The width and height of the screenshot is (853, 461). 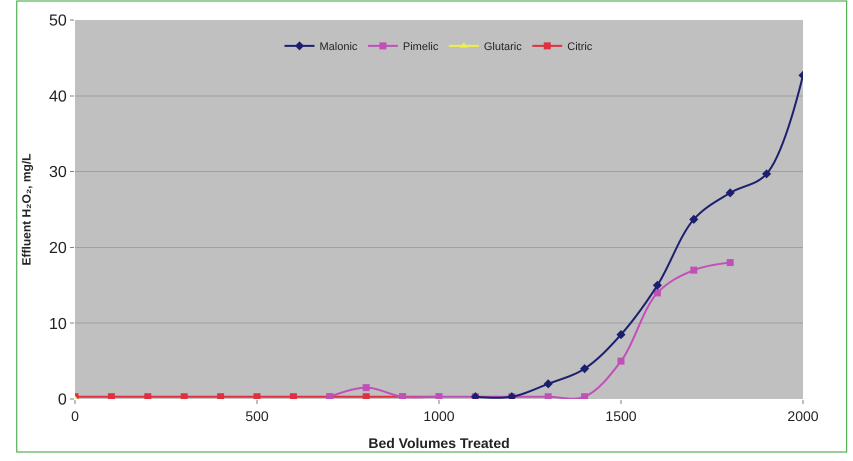 What do you see at coordinates (58, 248) in the screenshot?
I see `y-tick-label: 20` at bounding box center [58, 248].